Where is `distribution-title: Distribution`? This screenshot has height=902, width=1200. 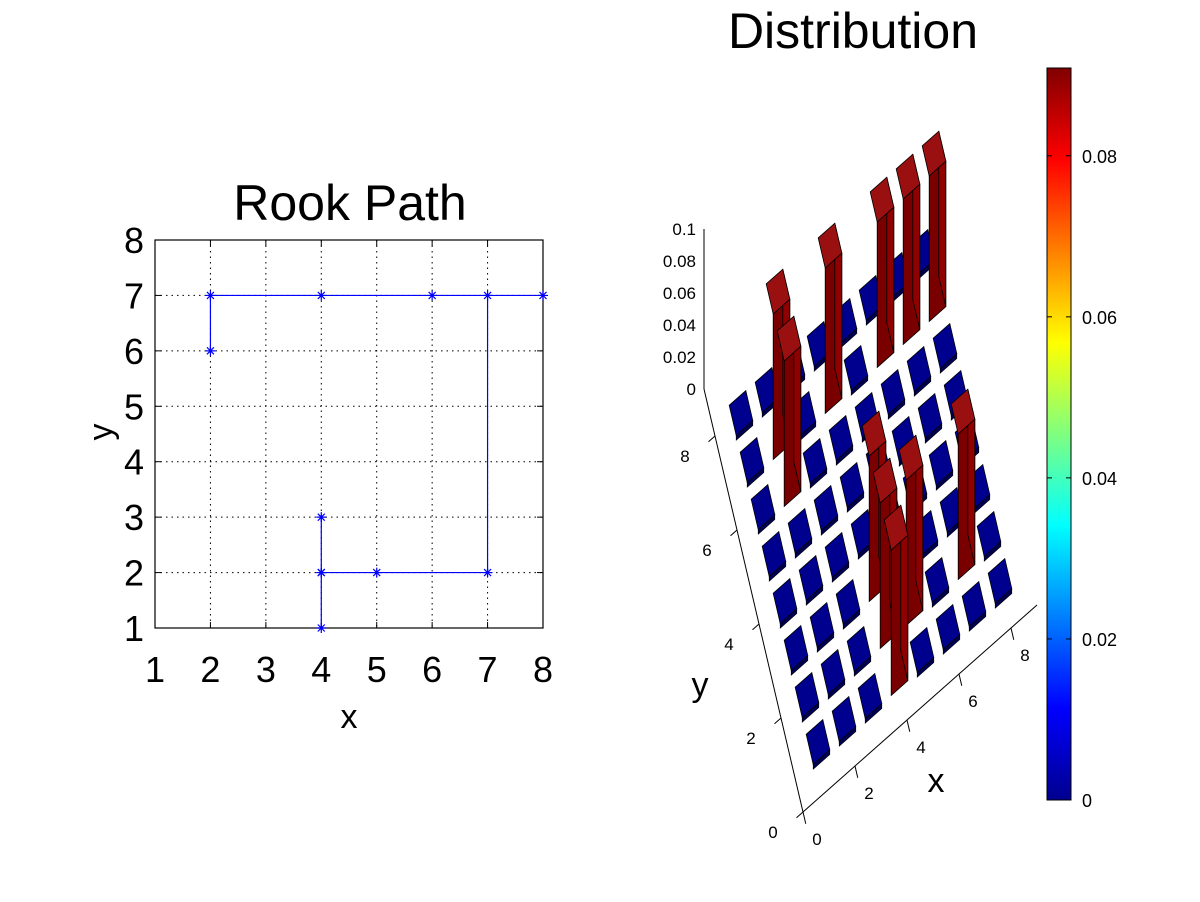
distribution-title: Distribution is located at coordinates (853, 31).